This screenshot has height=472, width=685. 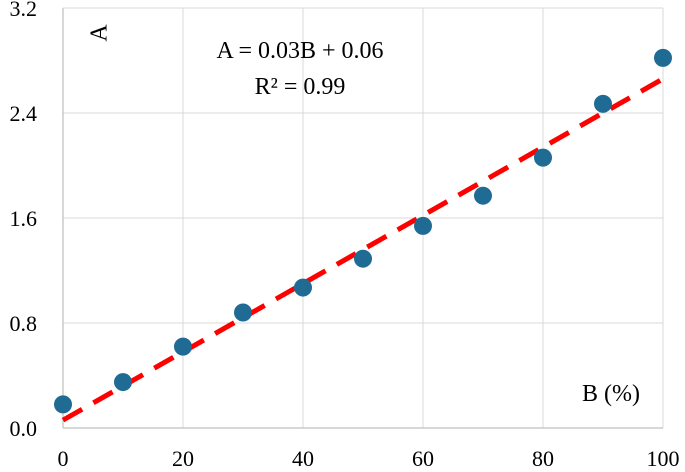 What do you see at coordinates (303, 458) in the screenshot?
I see `x-tick-label: 40` at bounding box center [303, 458].